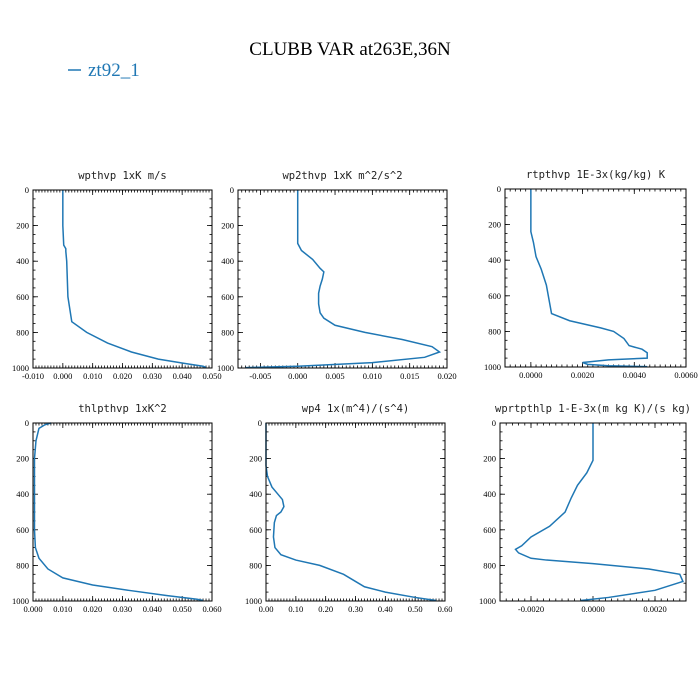  Describe the element at coordinates (445, 609) in the screenshot. I see `x-tick-label: 0.60` at that location.